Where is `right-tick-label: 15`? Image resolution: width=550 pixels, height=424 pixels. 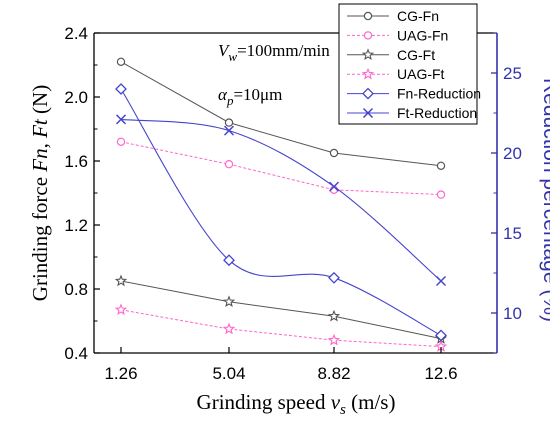
right-tick-label: 15 is located at coordinates (512, 233).